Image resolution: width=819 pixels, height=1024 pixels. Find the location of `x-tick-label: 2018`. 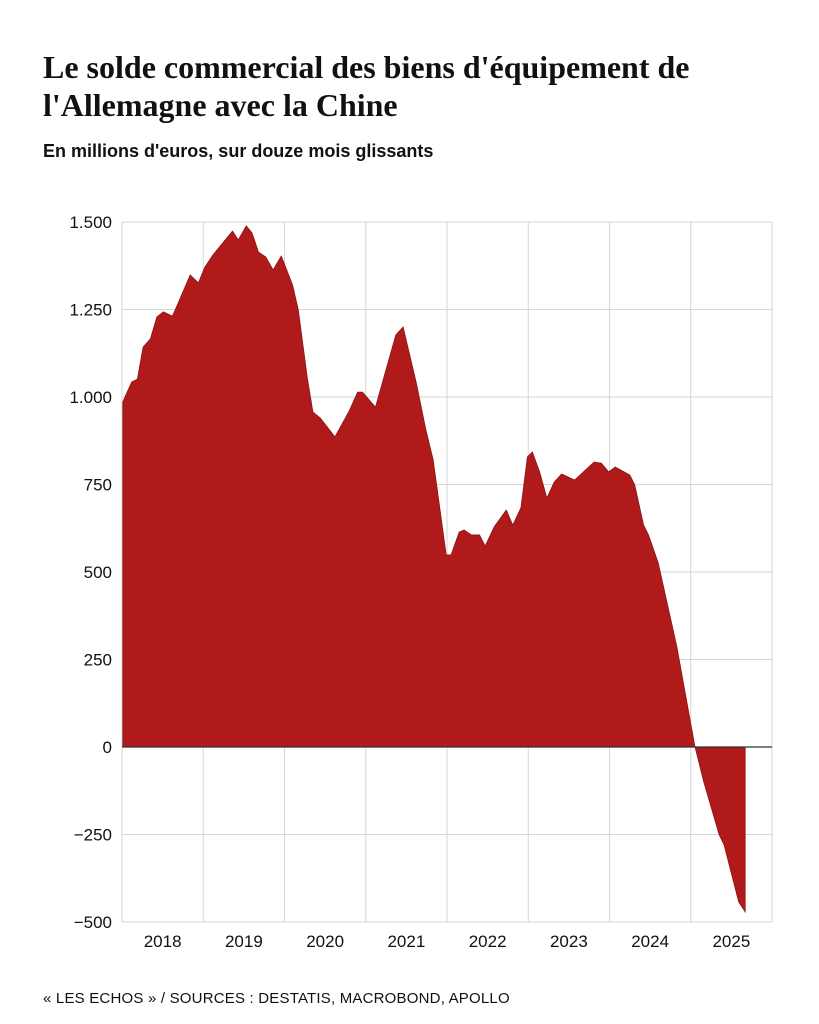

x-tick-label: 2018 is located at coordinates (163, 941).